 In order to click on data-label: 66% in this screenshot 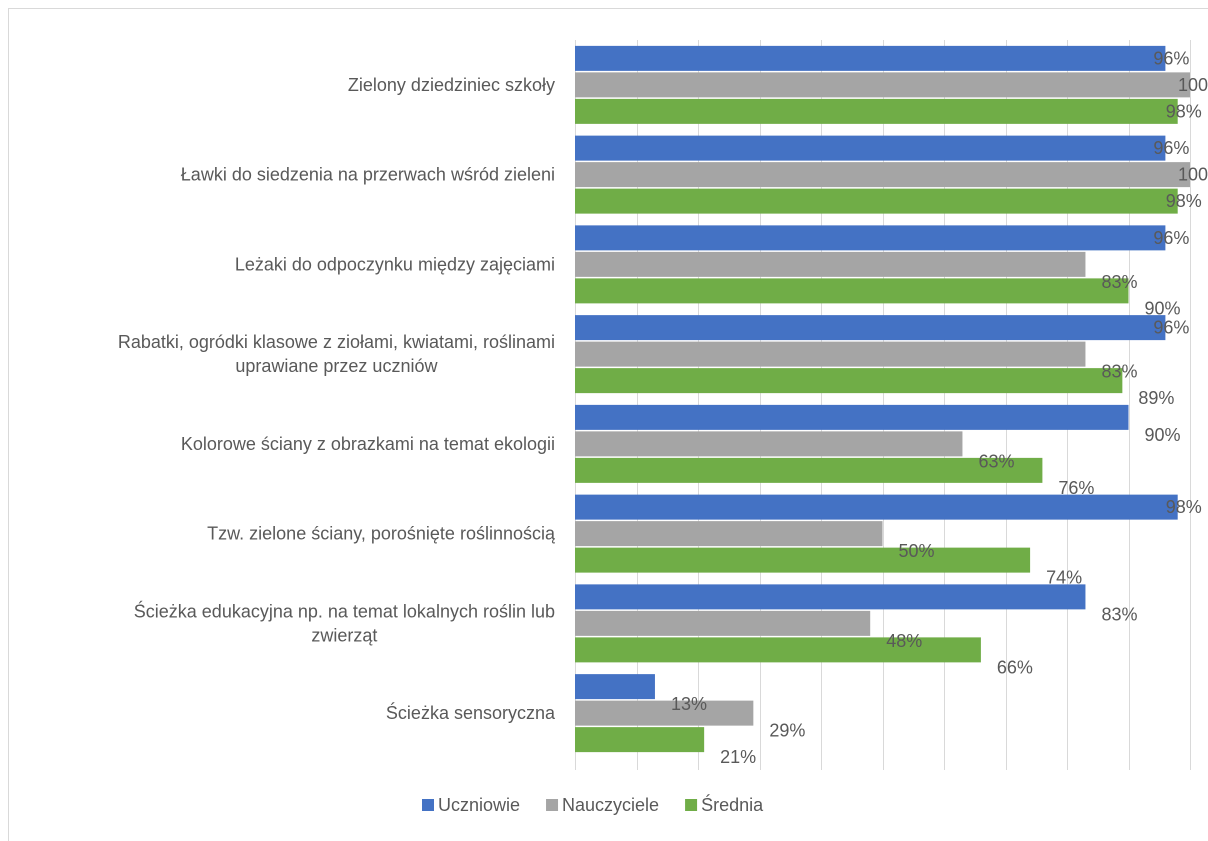, I will do `click(1015, 667)`.